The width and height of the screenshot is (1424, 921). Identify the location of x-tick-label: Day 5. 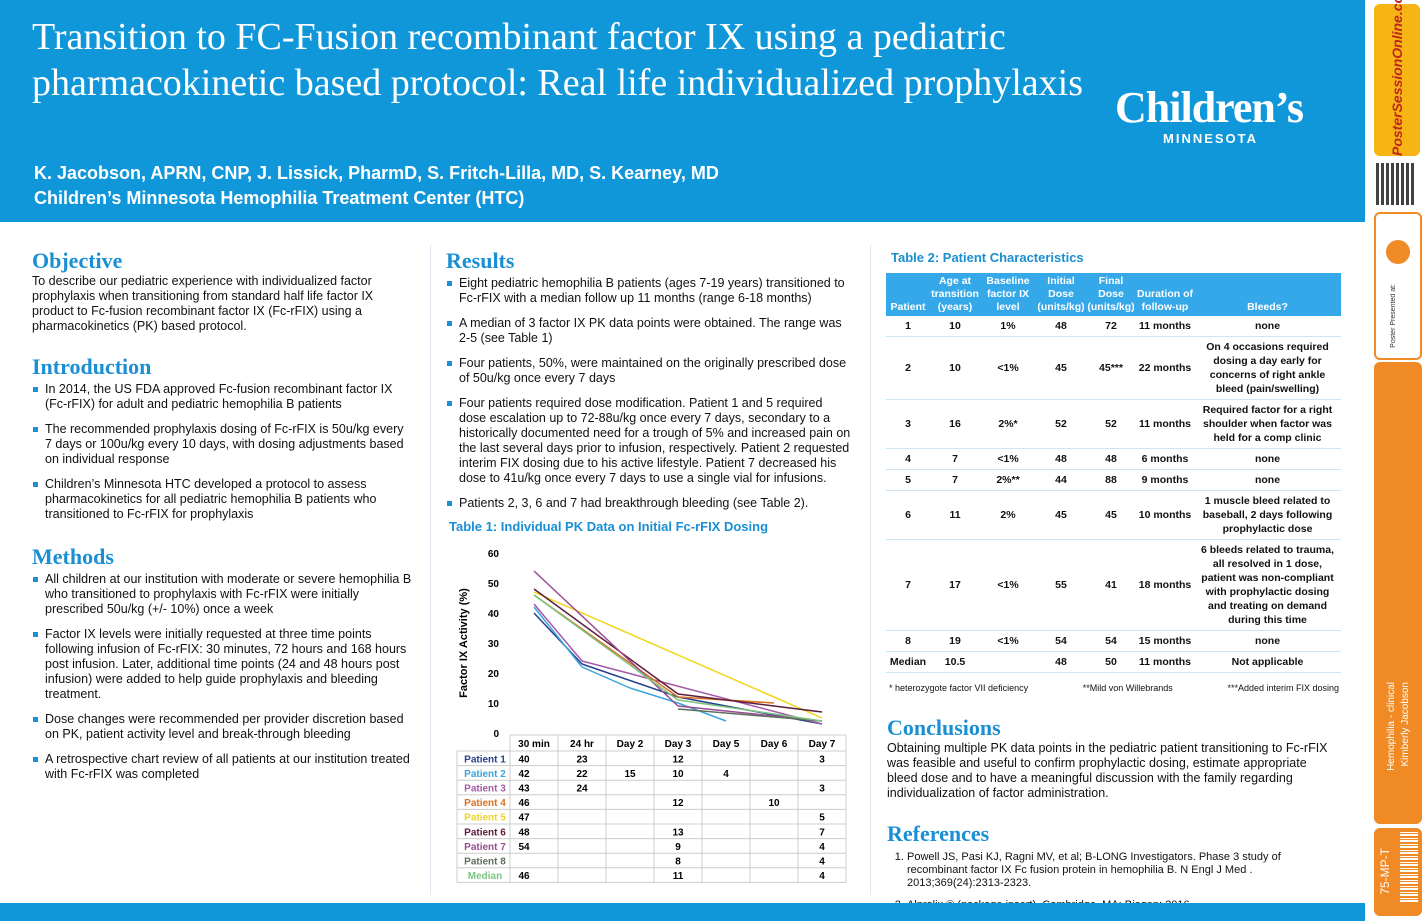
(726, 744).